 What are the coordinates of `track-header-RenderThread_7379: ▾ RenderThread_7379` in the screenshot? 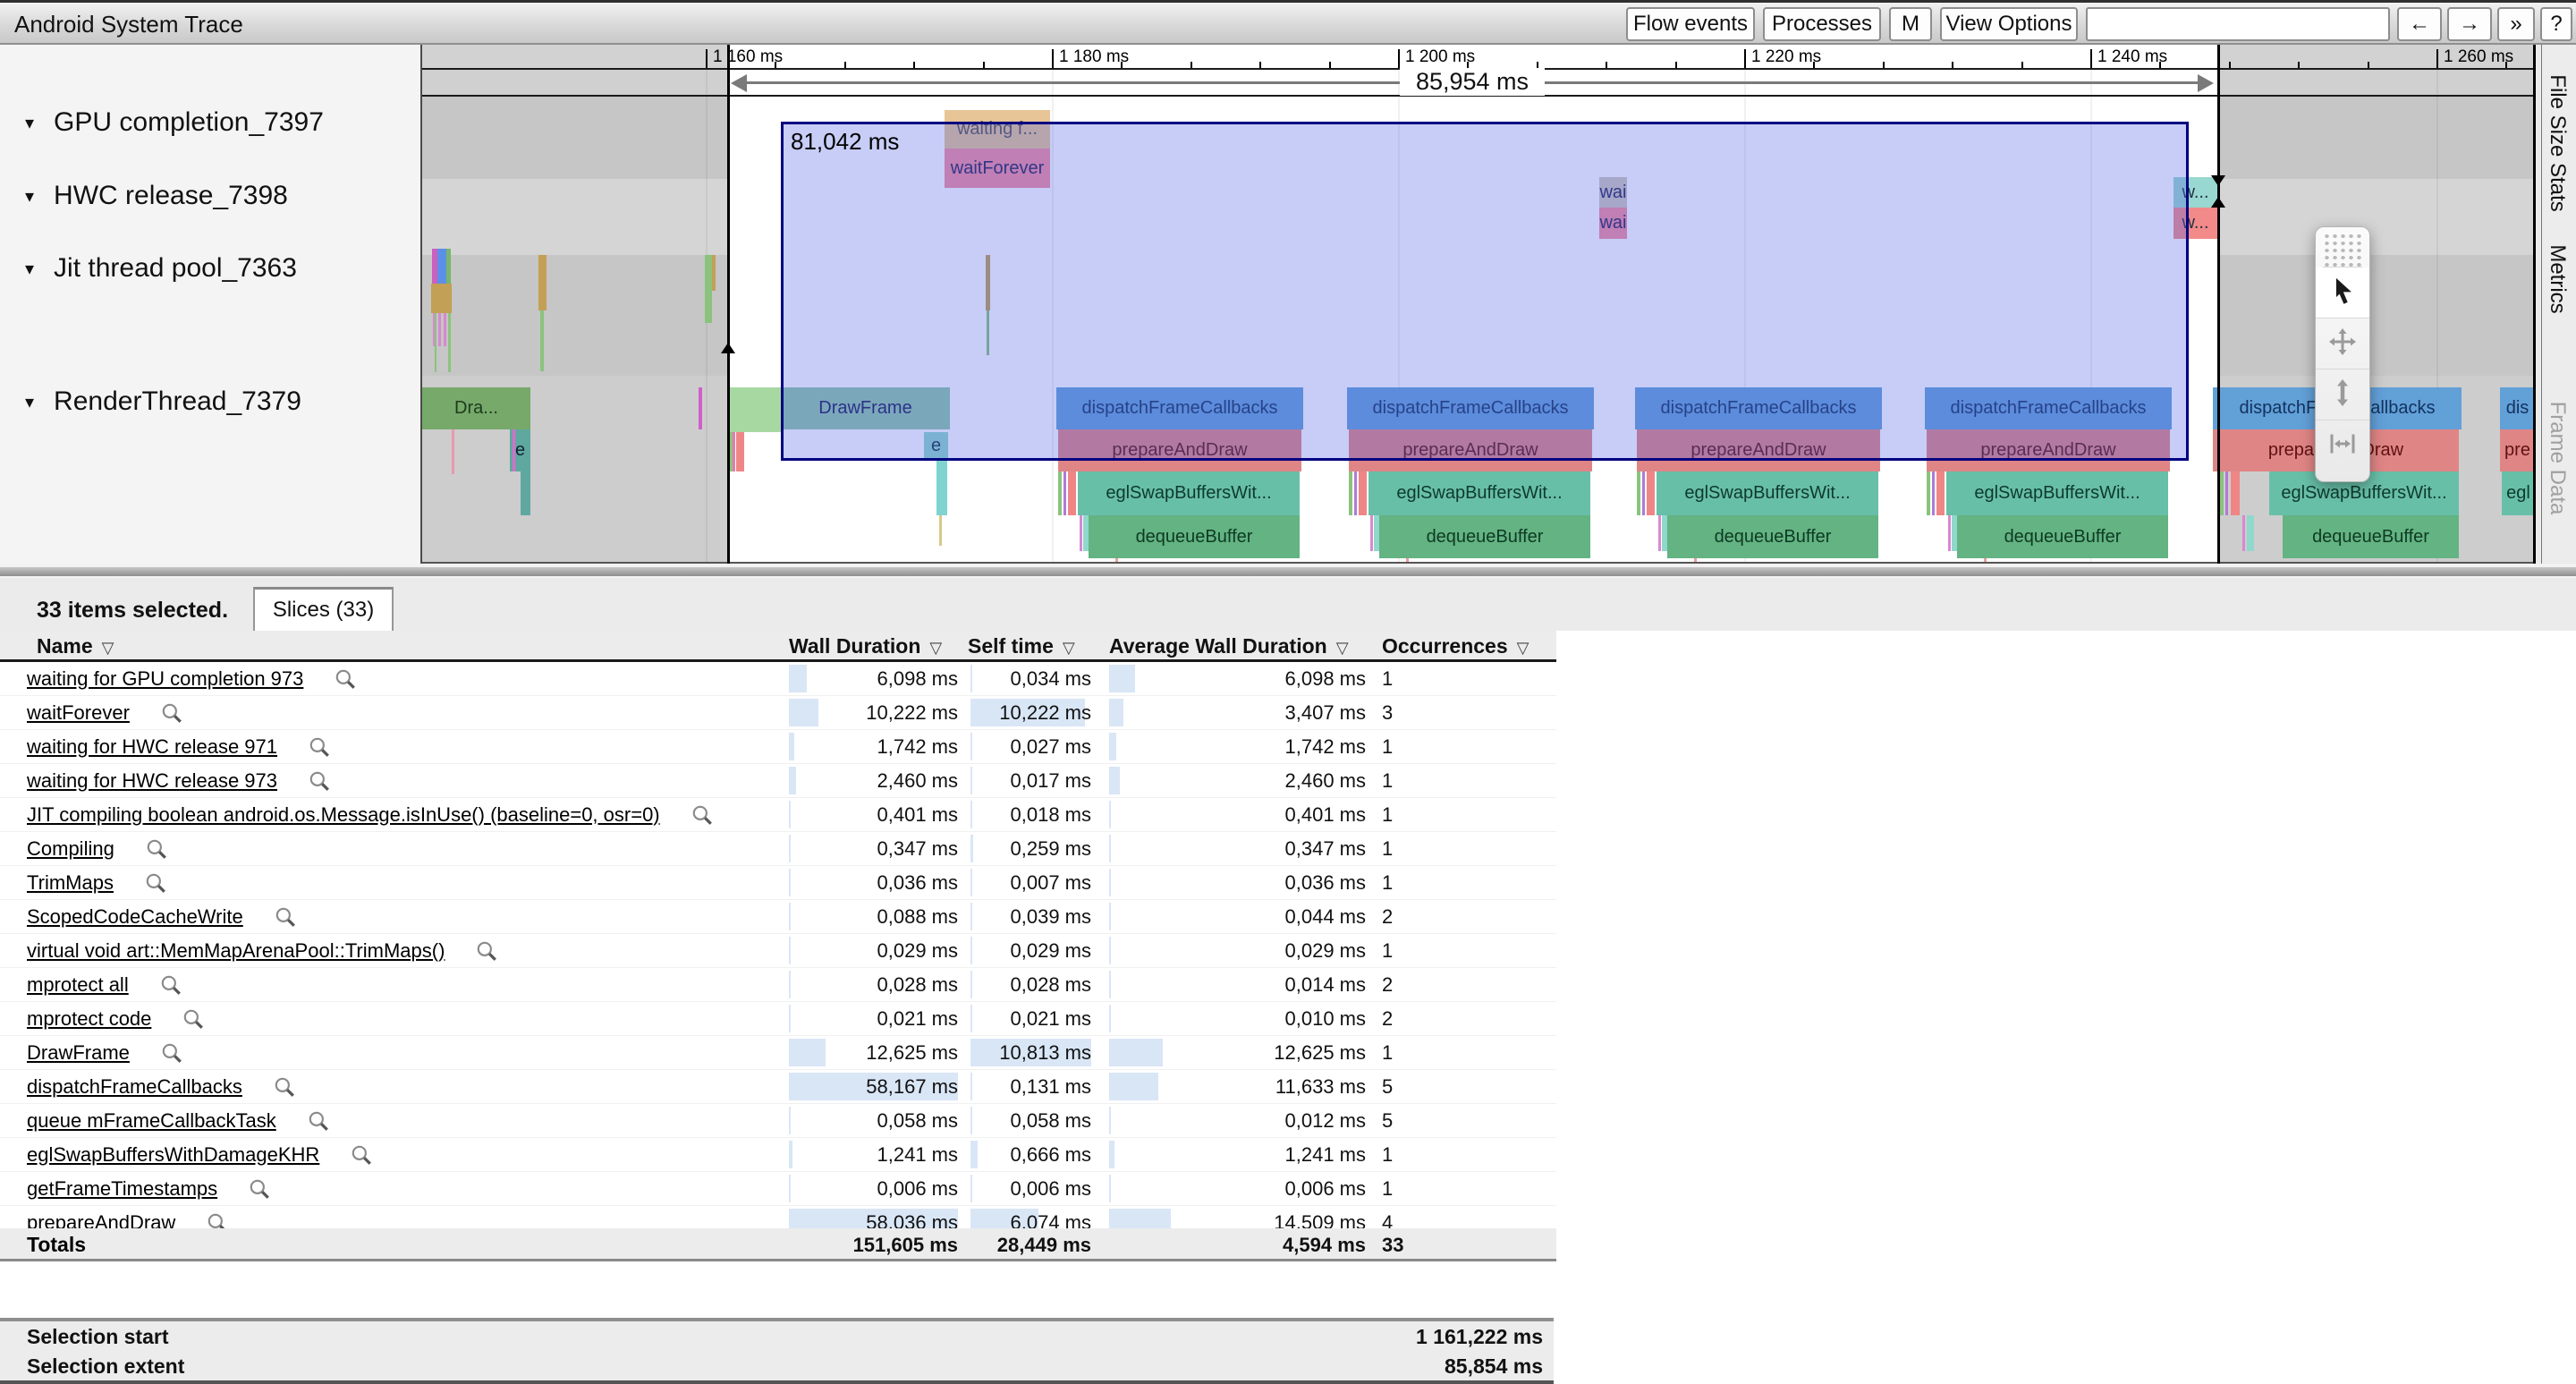 It's located at (163, 401).